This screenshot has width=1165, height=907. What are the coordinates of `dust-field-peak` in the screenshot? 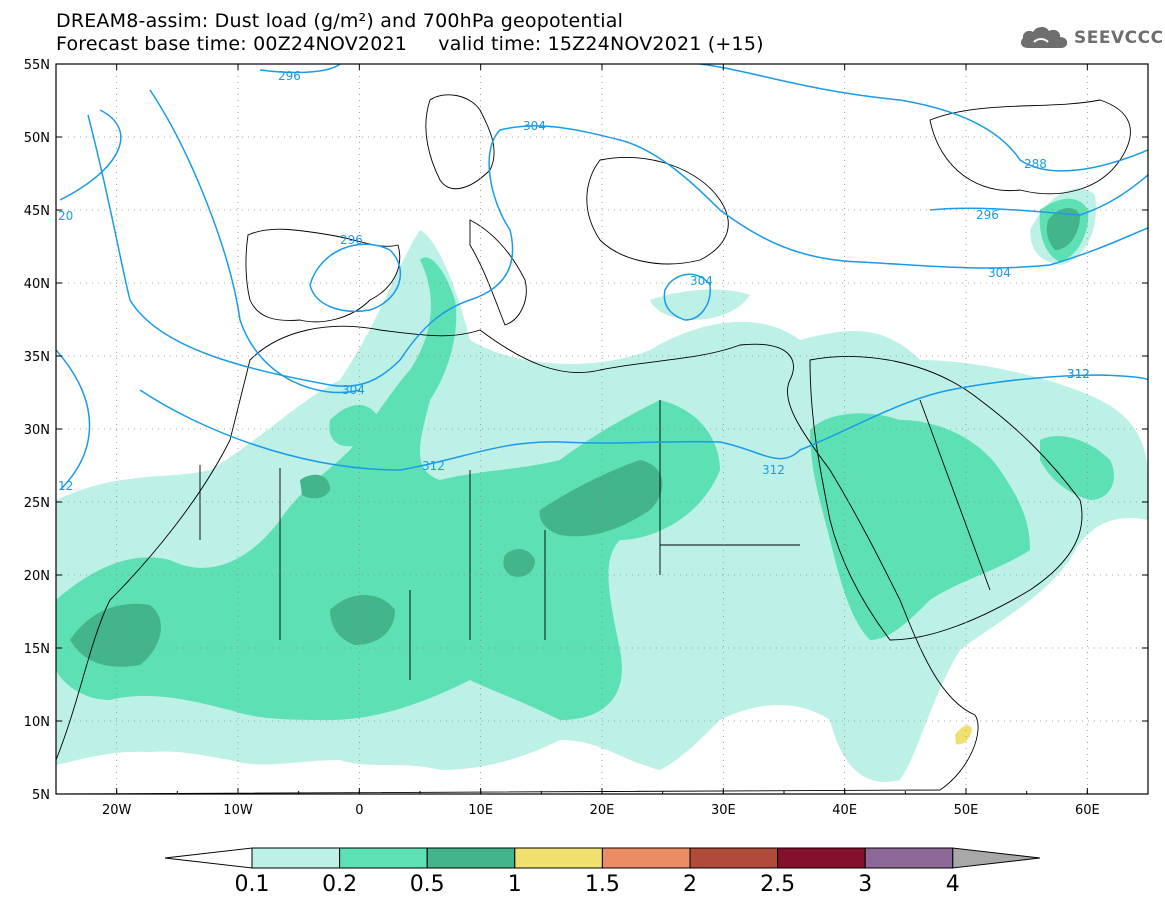 It's located at (963, 735).